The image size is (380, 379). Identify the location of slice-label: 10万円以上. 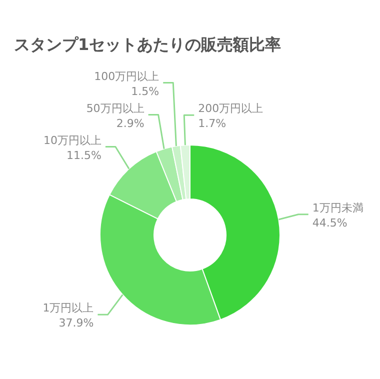
(72, 140).